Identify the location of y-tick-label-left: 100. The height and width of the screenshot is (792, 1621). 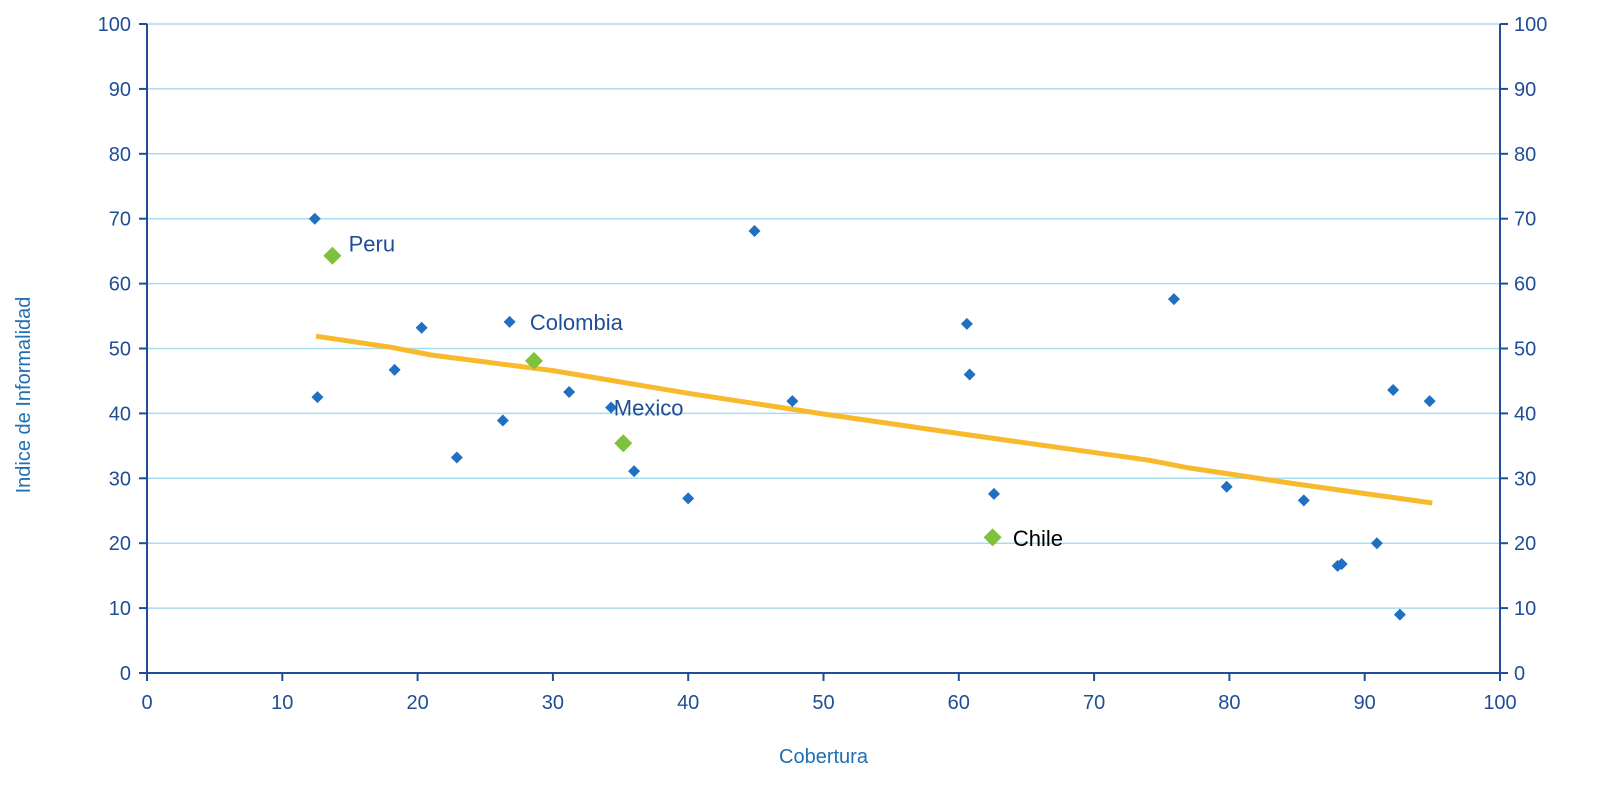
(114, 25).